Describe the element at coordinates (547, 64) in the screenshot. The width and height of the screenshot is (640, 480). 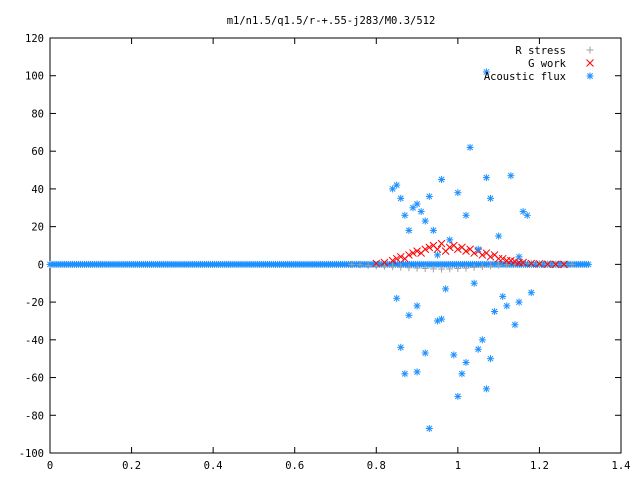
I see `legend-label-g-work: G work` at that location.